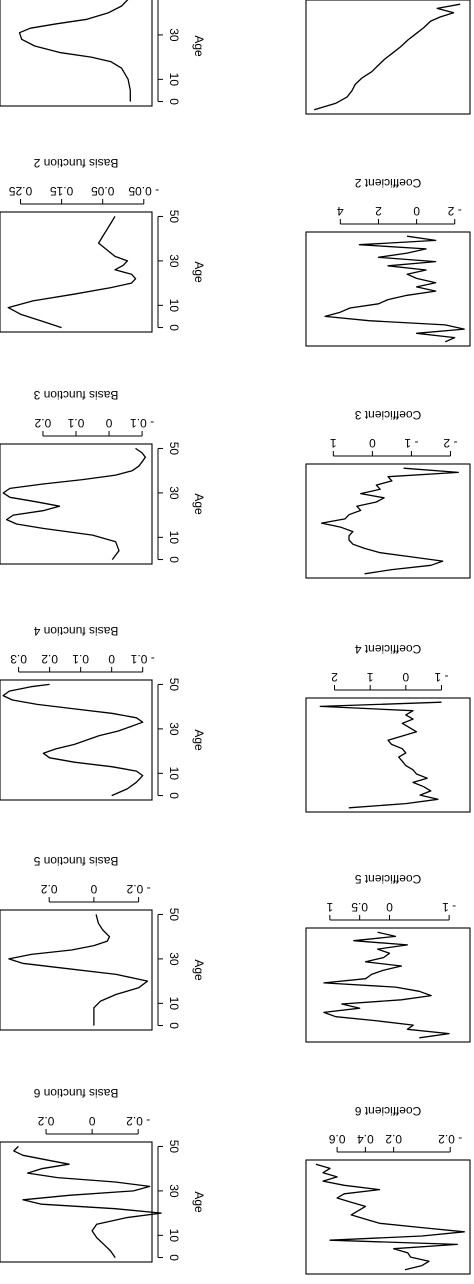  I want to click on panel-b6: 0 10 30 50 Age - 0.2 0 0.2 Basis function 6, so click(103, 1174).